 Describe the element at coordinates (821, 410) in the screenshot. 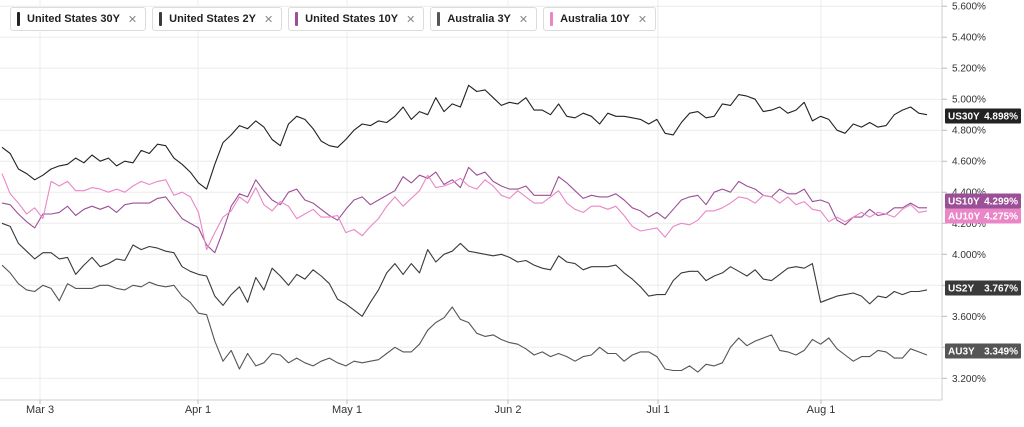

I see `x-tick-label: Aug 1` at that location.